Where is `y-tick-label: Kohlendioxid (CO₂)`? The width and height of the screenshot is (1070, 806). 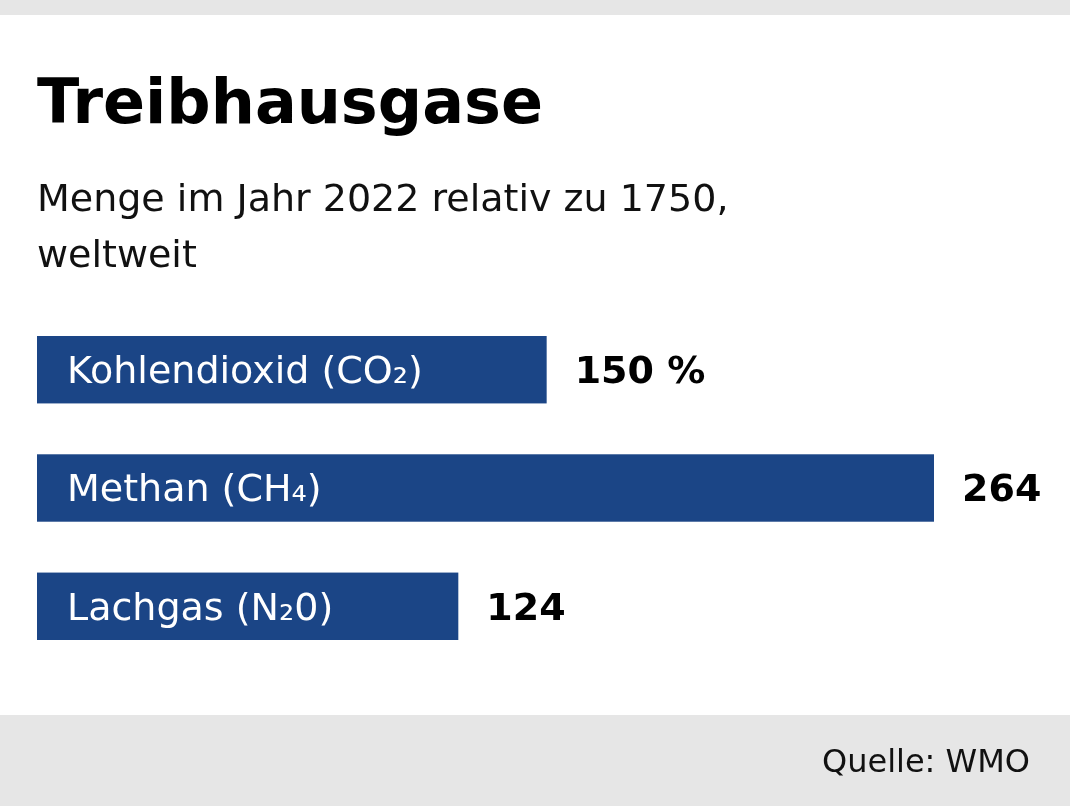
y-tick-label: Kohlendioxid (CO₂) is located at coordinates (245, 370).